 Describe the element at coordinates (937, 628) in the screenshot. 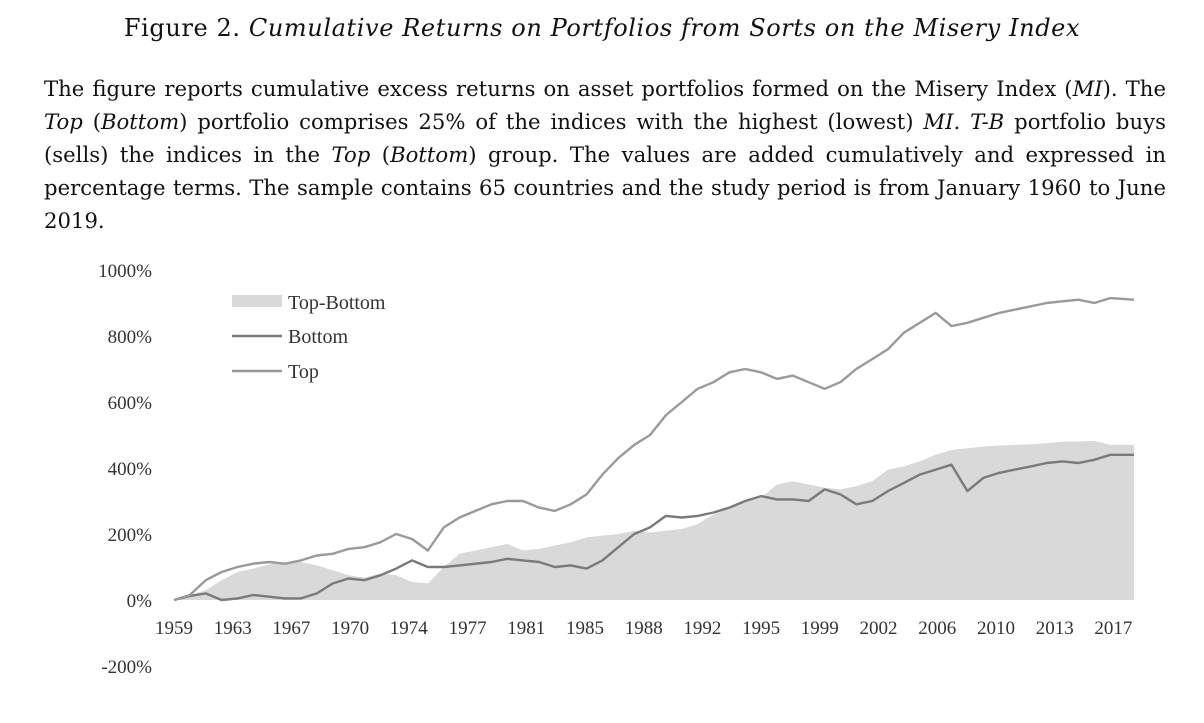

I see `x-tick-label: 2006` at that location.